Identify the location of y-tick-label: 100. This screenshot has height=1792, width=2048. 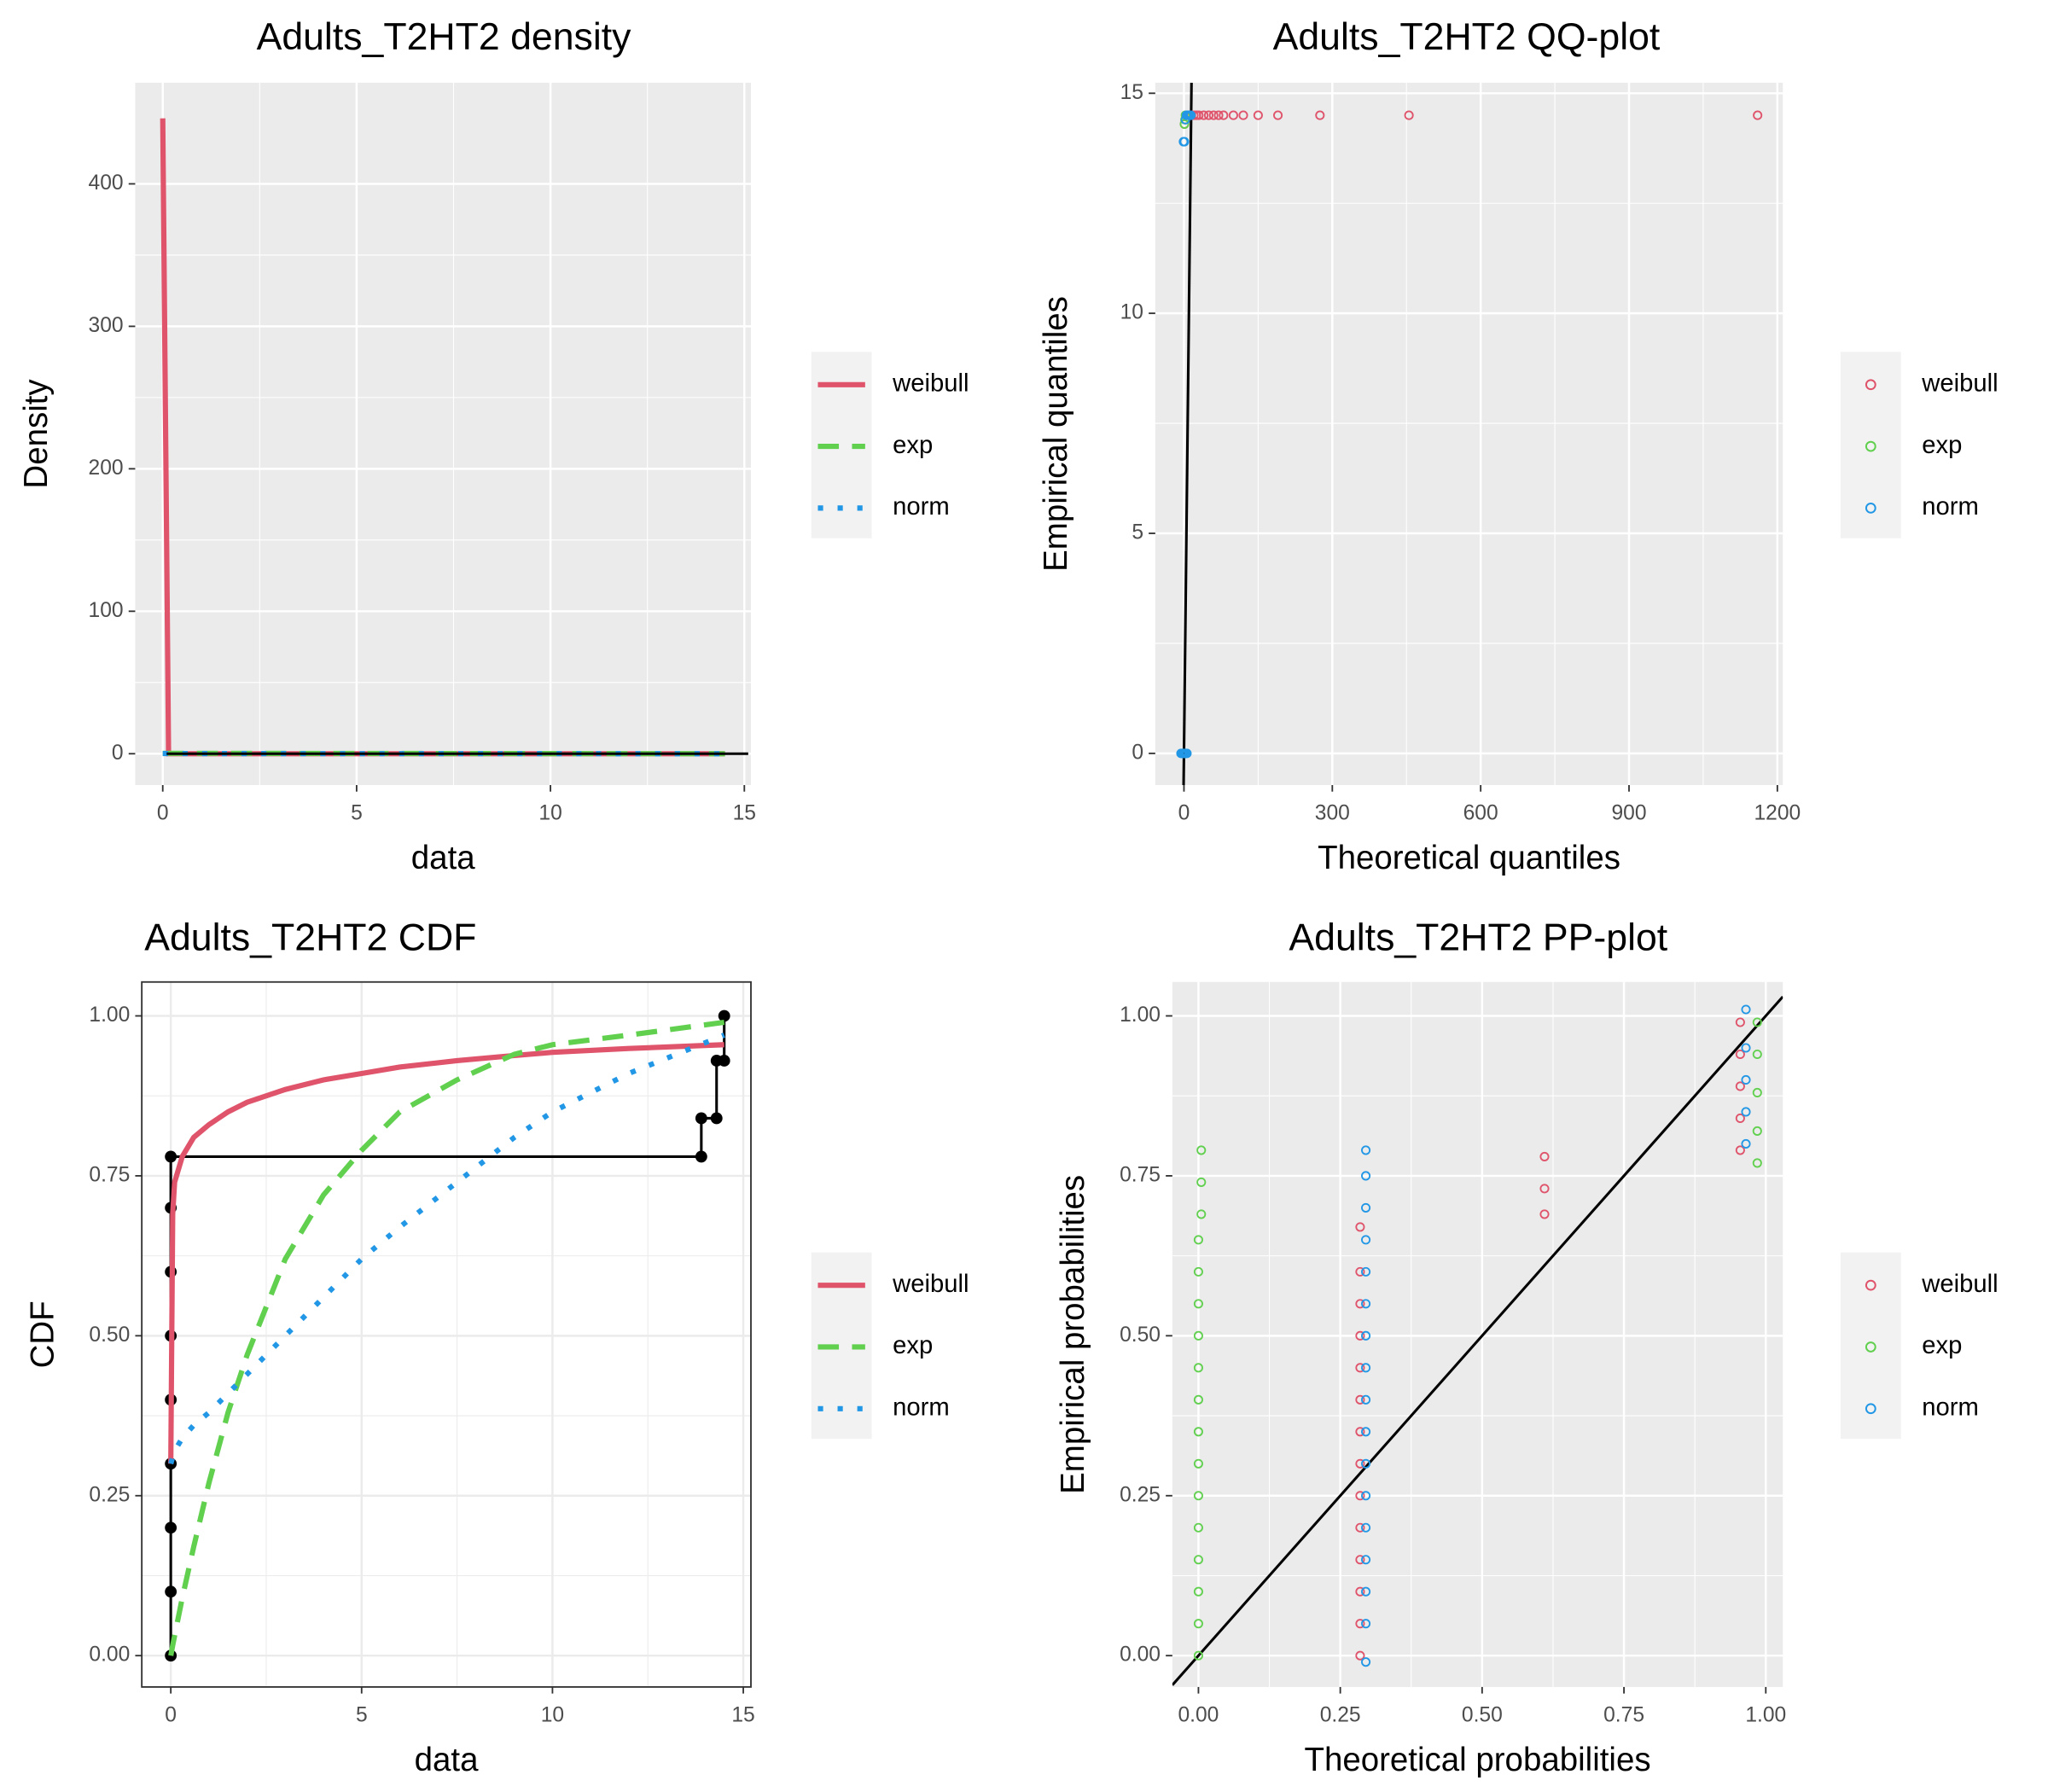
(106, 610).